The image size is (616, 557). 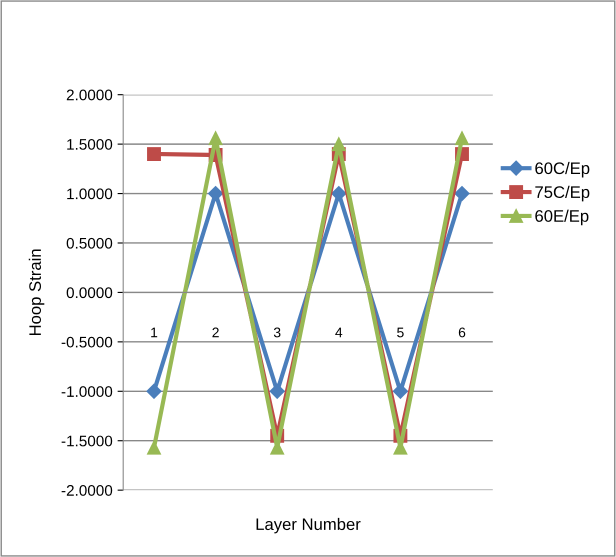 I want to click on legend-label: 60C/Ep, so click(x=562, y=170).